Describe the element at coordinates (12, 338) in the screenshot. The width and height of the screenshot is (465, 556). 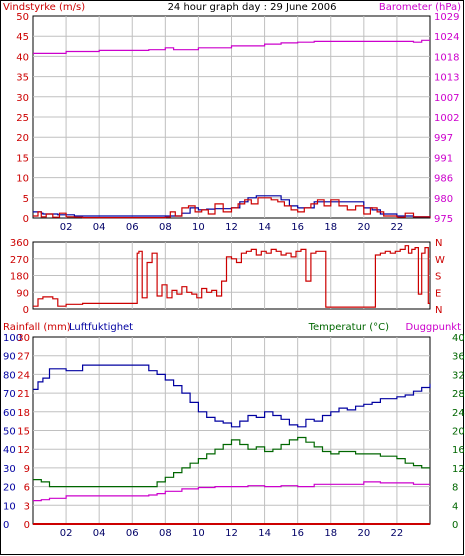
I see `humidity-tick-label: 100` at that location.